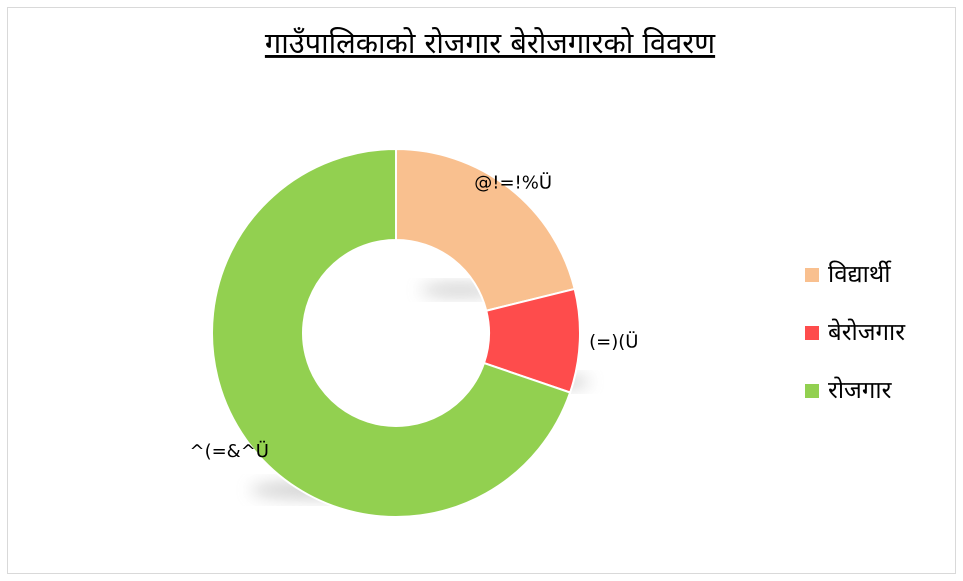 Image resolution: width=963 pixels, height=581 pixels. Describe the element at coordinates (485, 229) in the screenshot. I see `donut-segment` at that location.